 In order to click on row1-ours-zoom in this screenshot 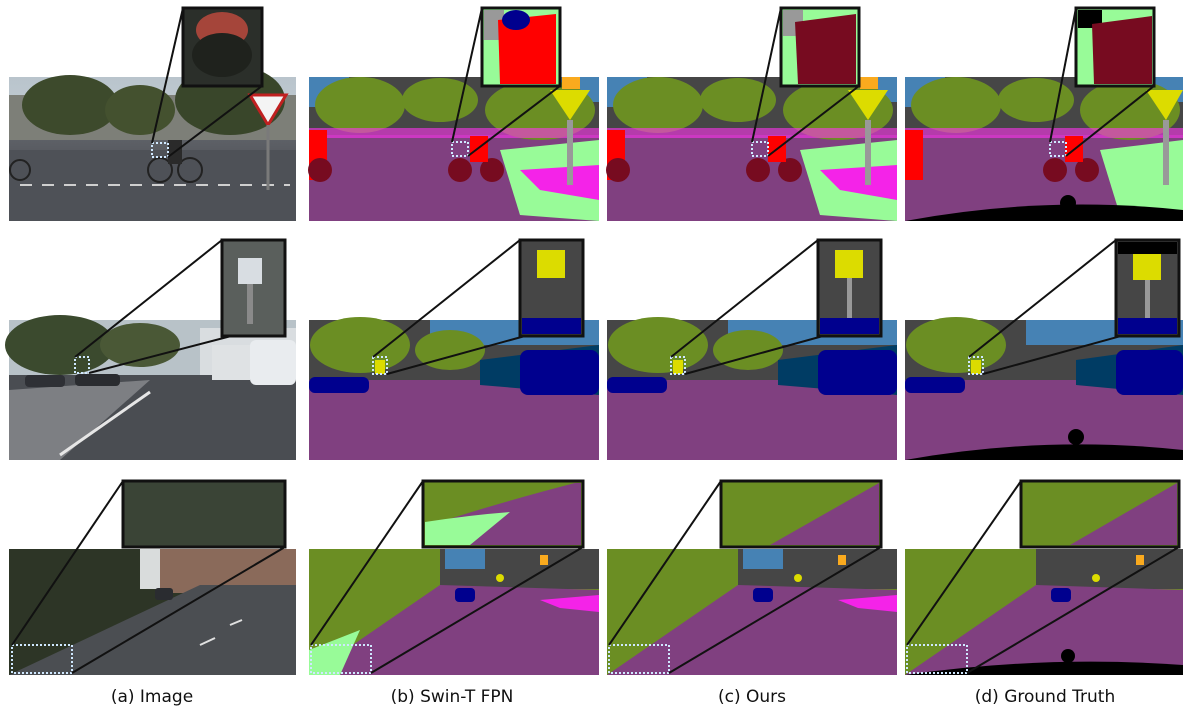, I will do `click(806, 81)`.